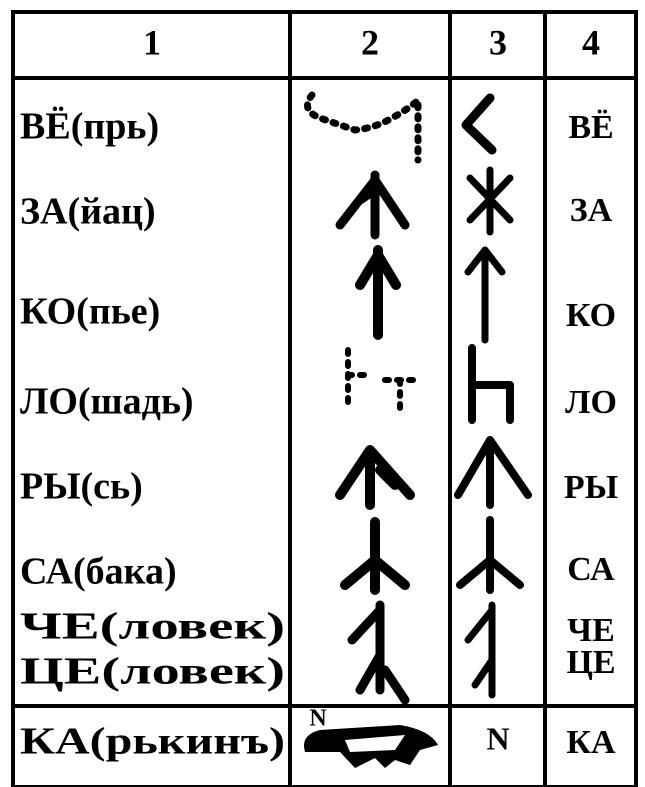 The height and width of the screenshot is (787, 645). I want to click on letter: ЧЕ, so click(591, 630).